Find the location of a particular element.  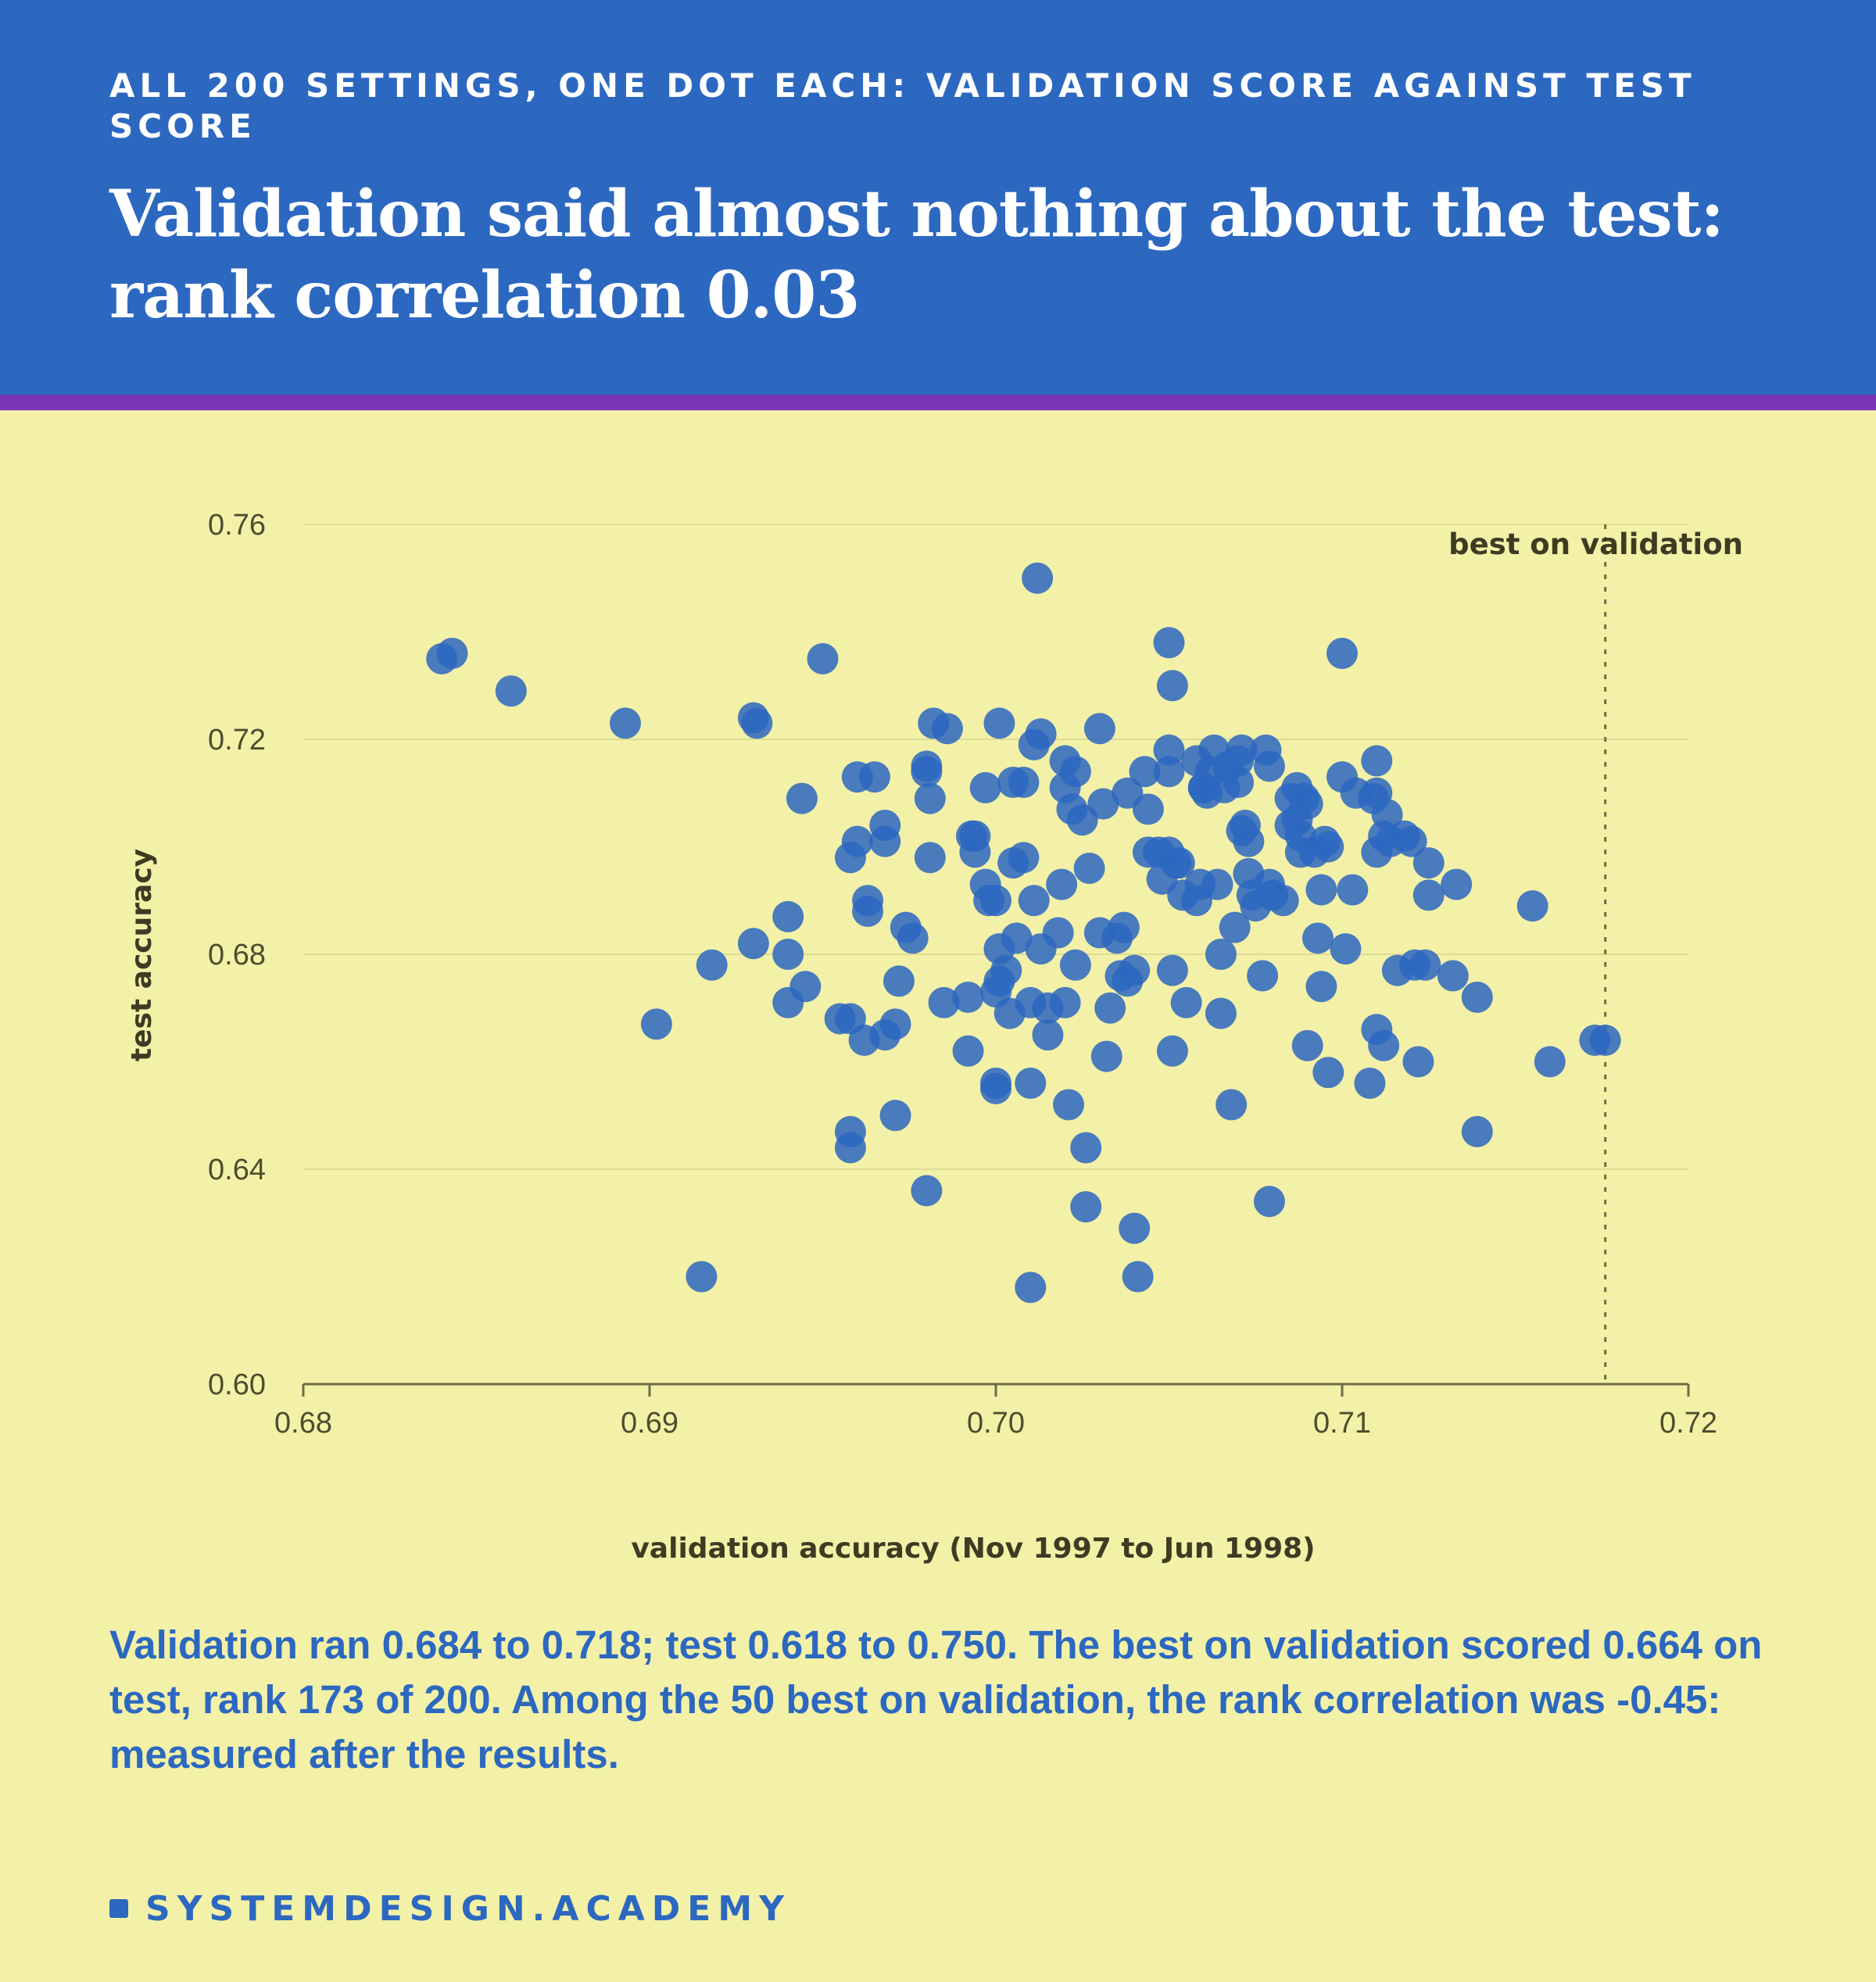

best-on-validation-label: best on validation is located at coordinates (1595, 545).